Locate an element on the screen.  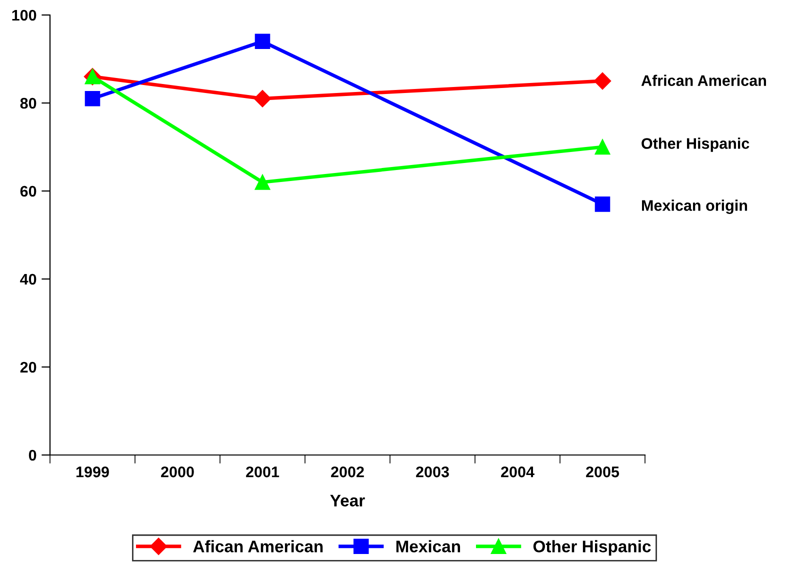
x-tick-label: 2002 is located at coordinates (347, 472).